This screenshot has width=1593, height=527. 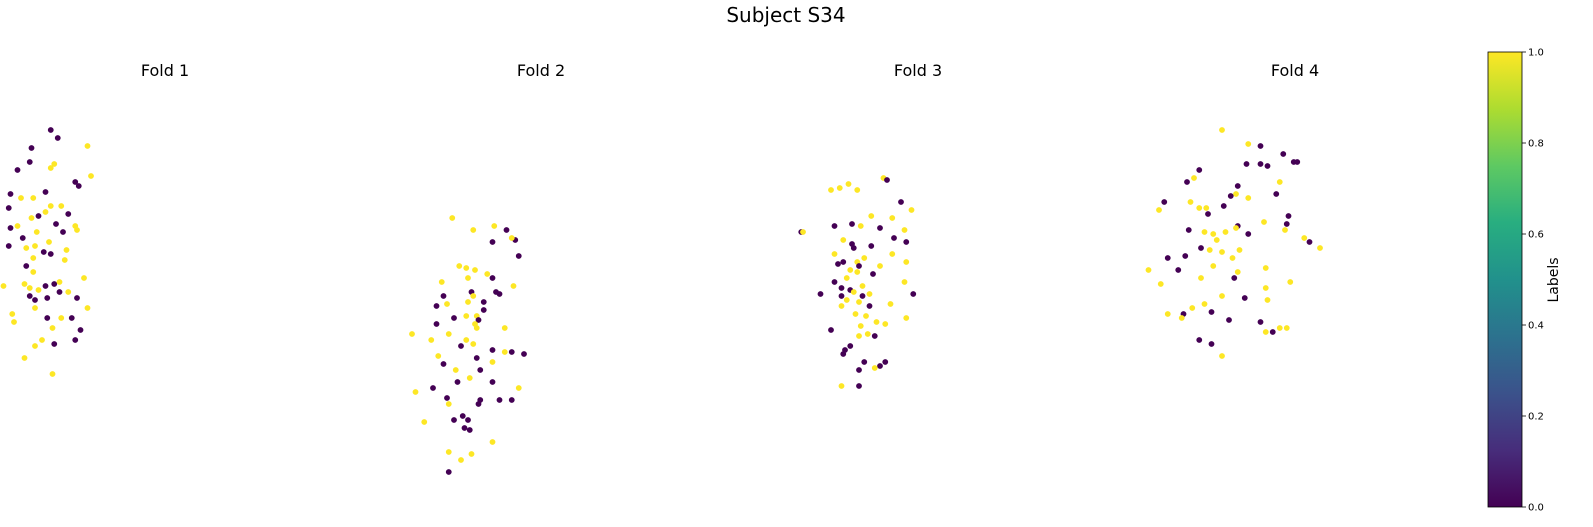 I want to click on panel-title: Fold 2, so click(x=541, y=70).